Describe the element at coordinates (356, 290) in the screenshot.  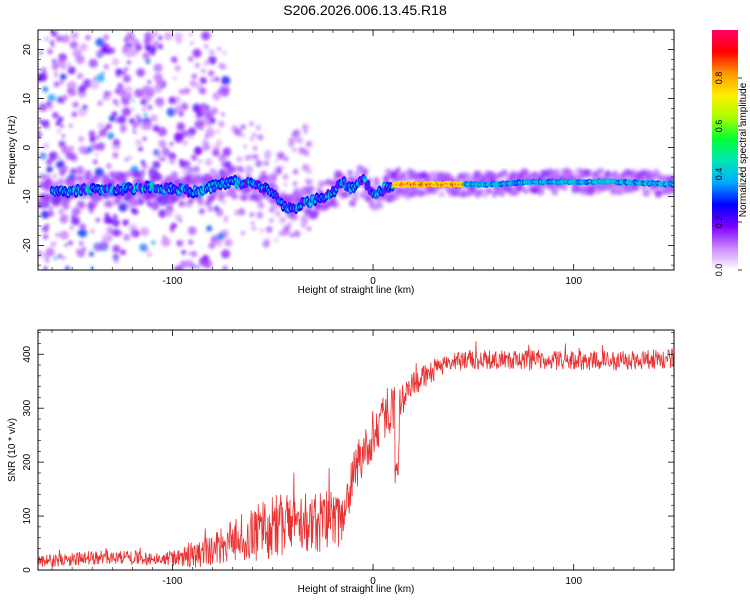
I see `spectrogram-x-label: Height of straight line (km)` at that location.